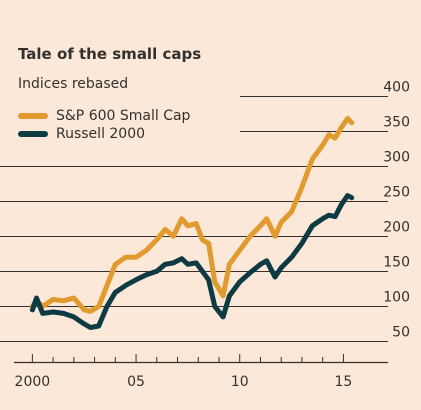 This screenshot has height=410, width=421. I want to click on legend-item-russell2000: Russell 2000, so click(104, 134).